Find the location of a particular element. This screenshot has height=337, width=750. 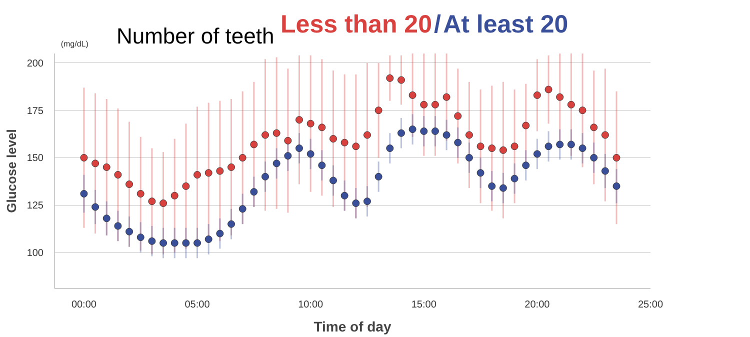

x-tick-label: 00:00 is located at coordinates (84, 305).